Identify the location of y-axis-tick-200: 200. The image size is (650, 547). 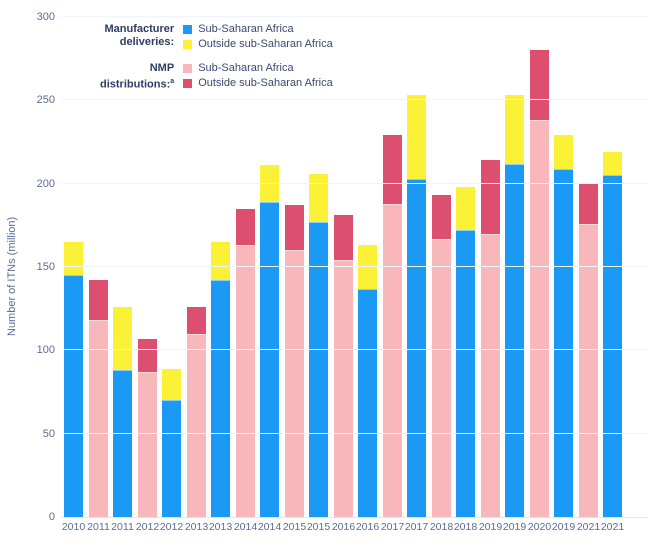
(45, 183).